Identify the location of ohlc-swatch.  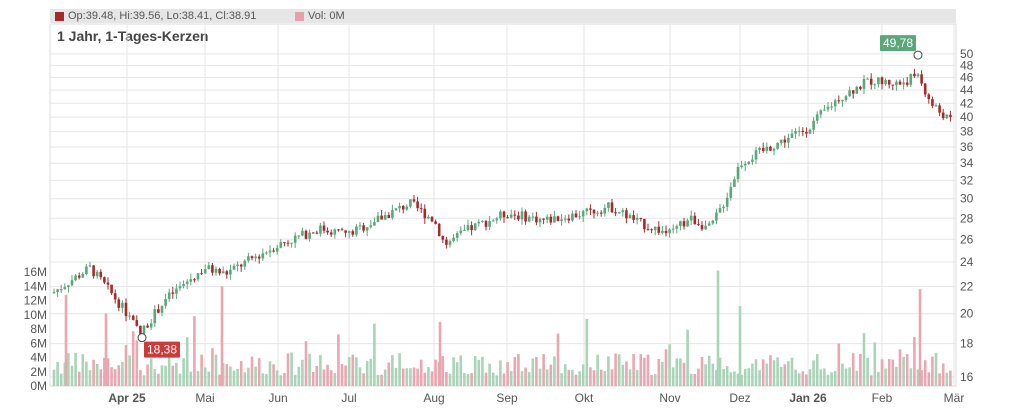
(59, 16).